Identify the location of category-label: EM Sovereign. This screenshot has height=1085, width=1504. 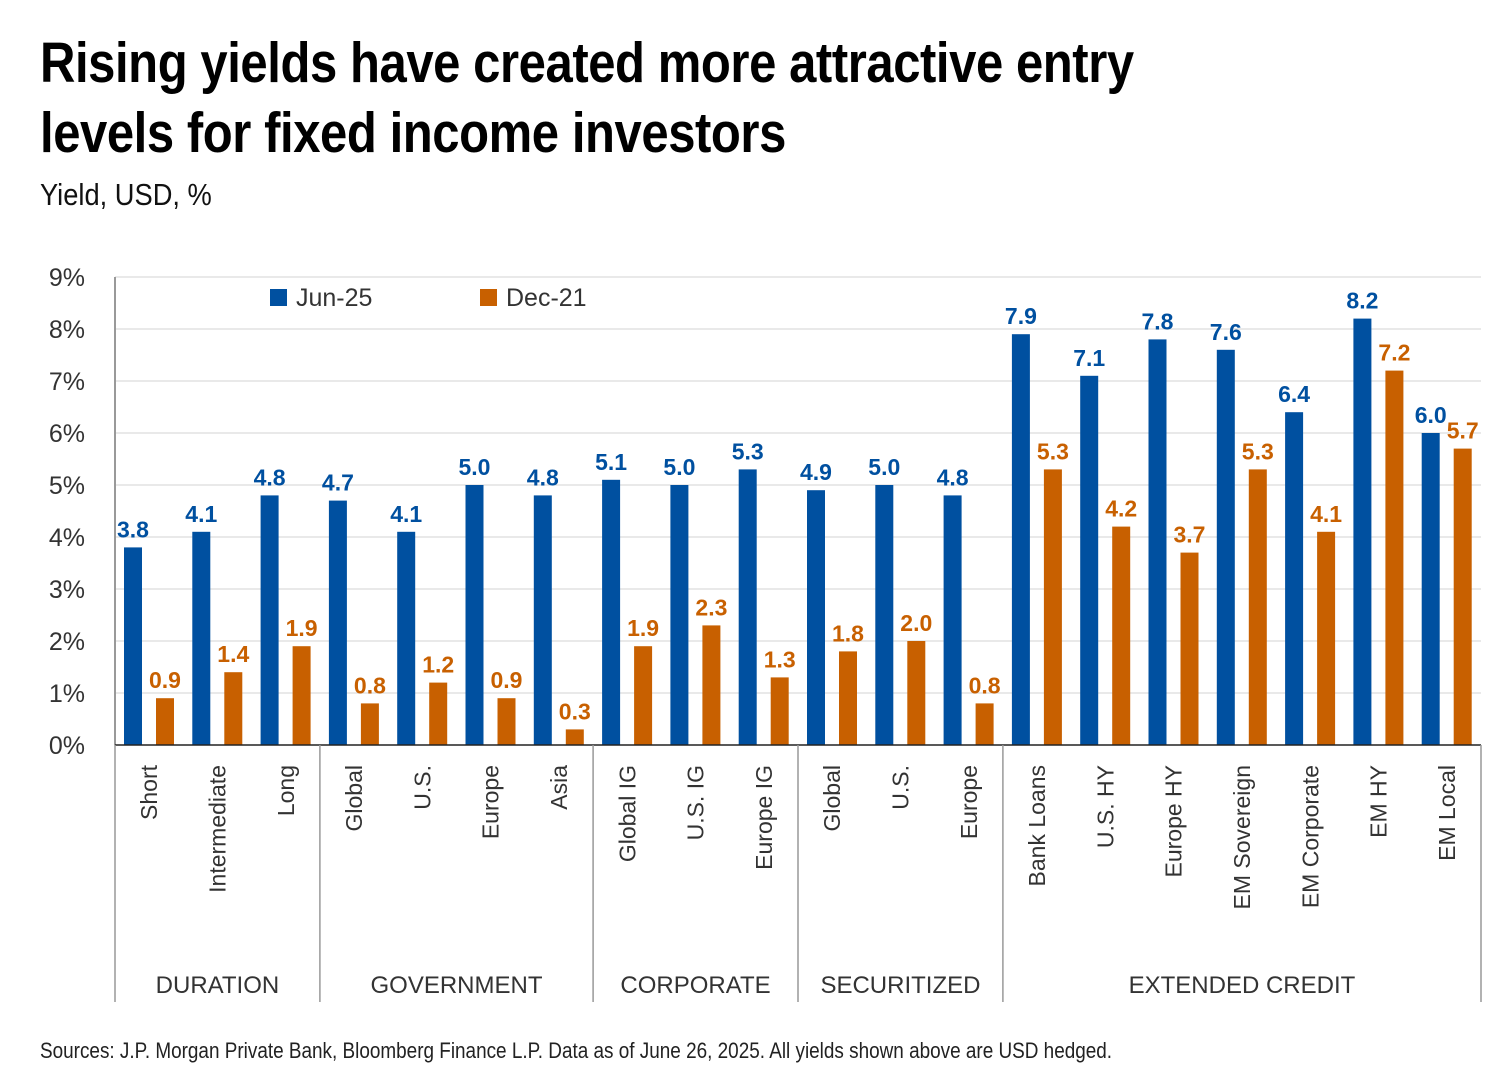
(1242, 837).